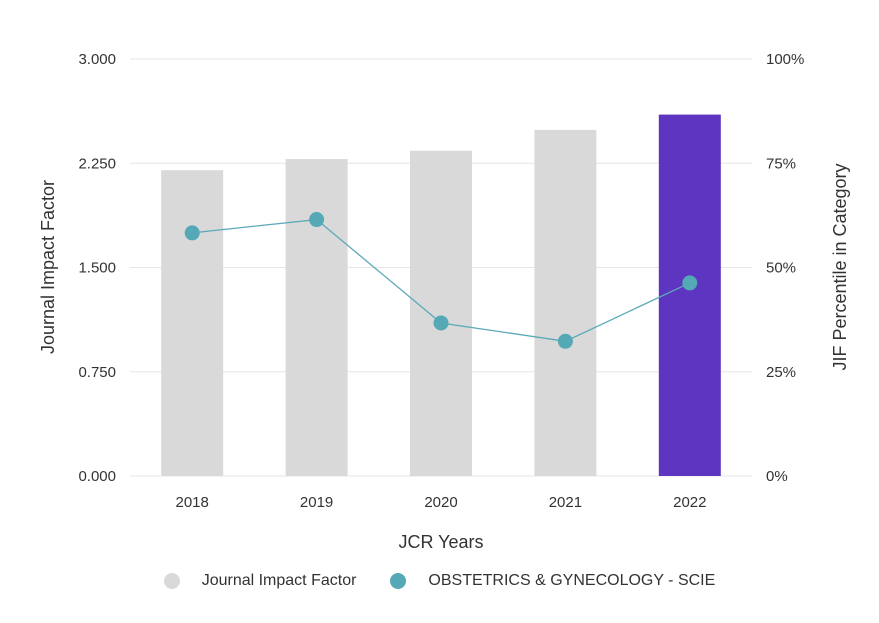 The height and width of the screenshot is (623, 879). I want to click on percentile-point-2022, so click(690, 283).